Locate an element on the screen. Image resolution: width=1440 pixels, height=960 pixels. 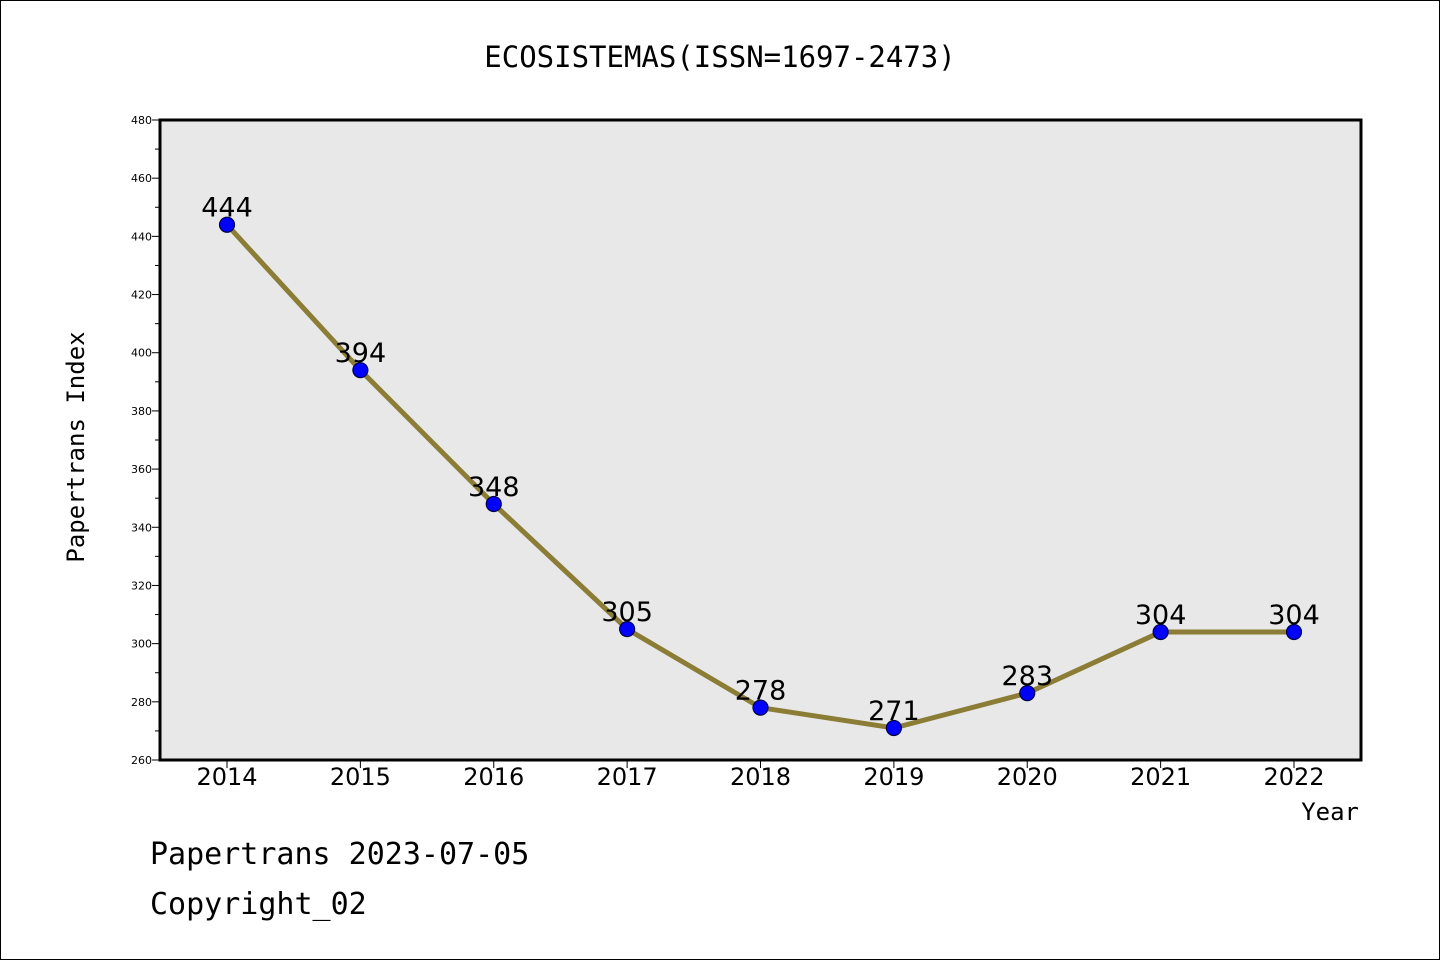
x-axis-ticks: 2014 2015 2016 2017 2018 2019 2020 2021 2022 is located at coordinates (760, 775).